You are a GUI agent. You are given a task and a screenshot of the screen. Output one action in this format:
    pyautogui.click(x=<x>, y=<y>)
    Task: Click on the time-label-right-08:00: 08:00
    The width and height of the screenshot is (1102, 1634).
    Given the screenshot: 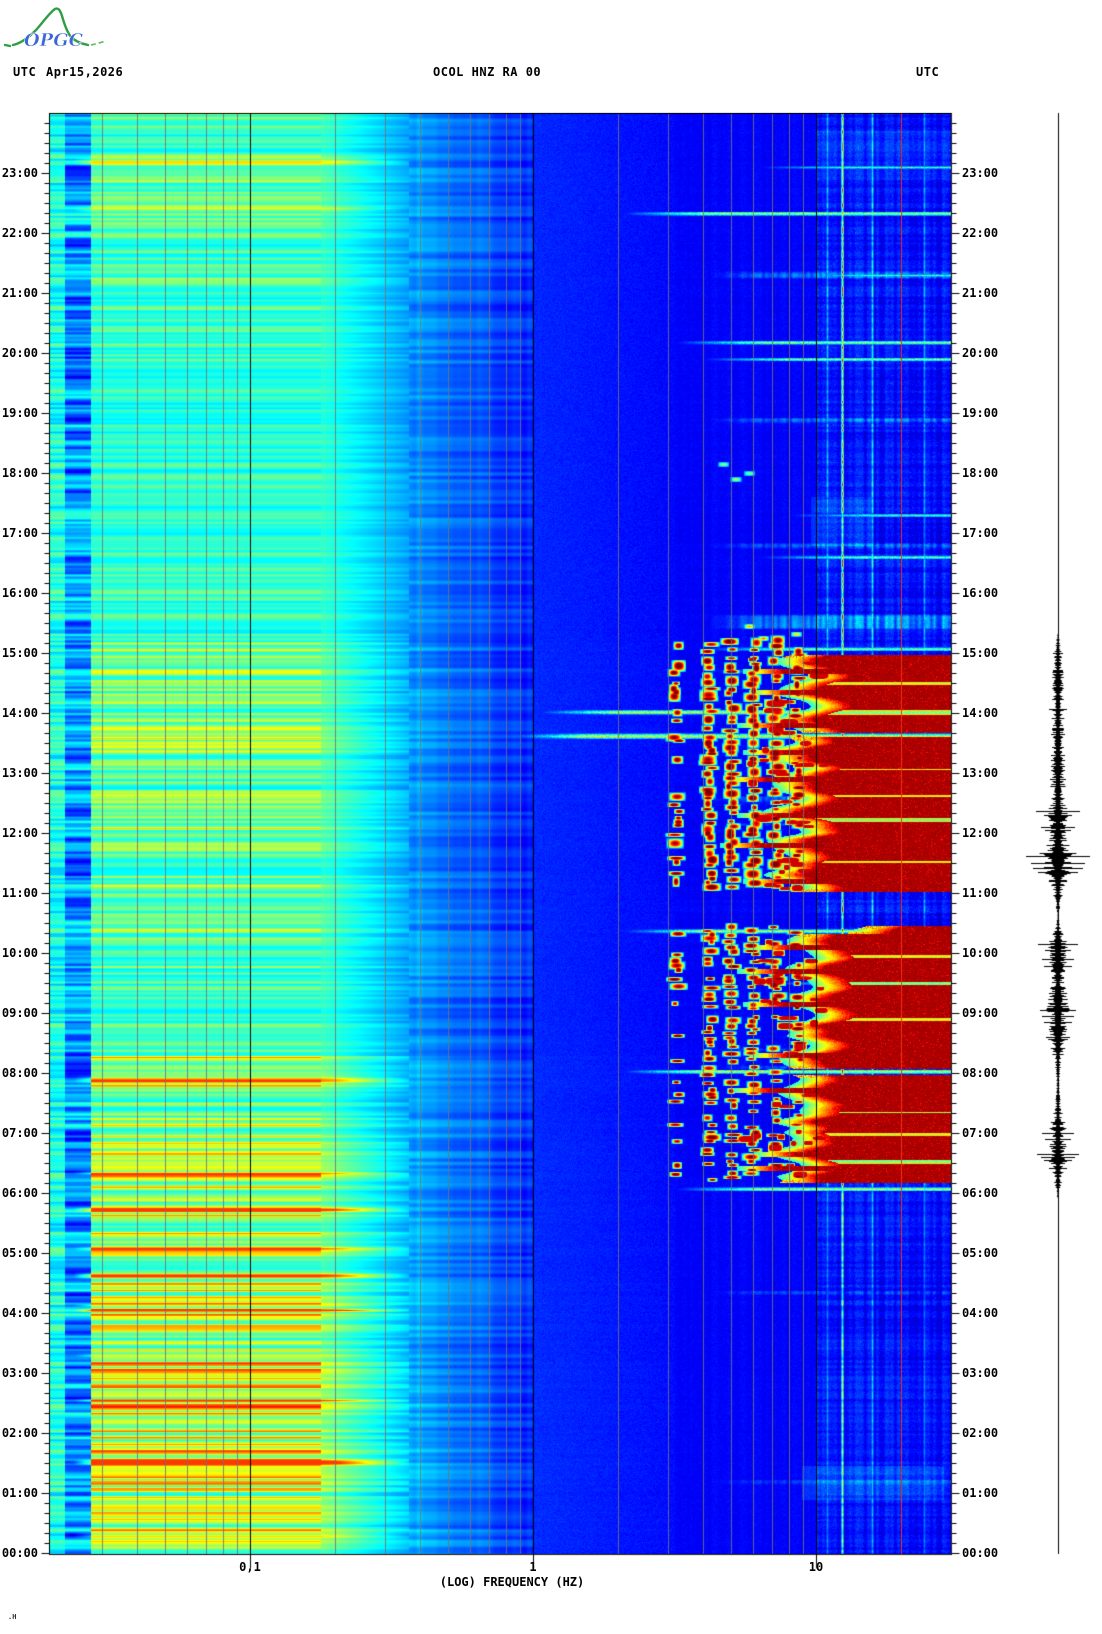 What is the action you would take?
    pyautogui.click(x=980, y=1073)
    